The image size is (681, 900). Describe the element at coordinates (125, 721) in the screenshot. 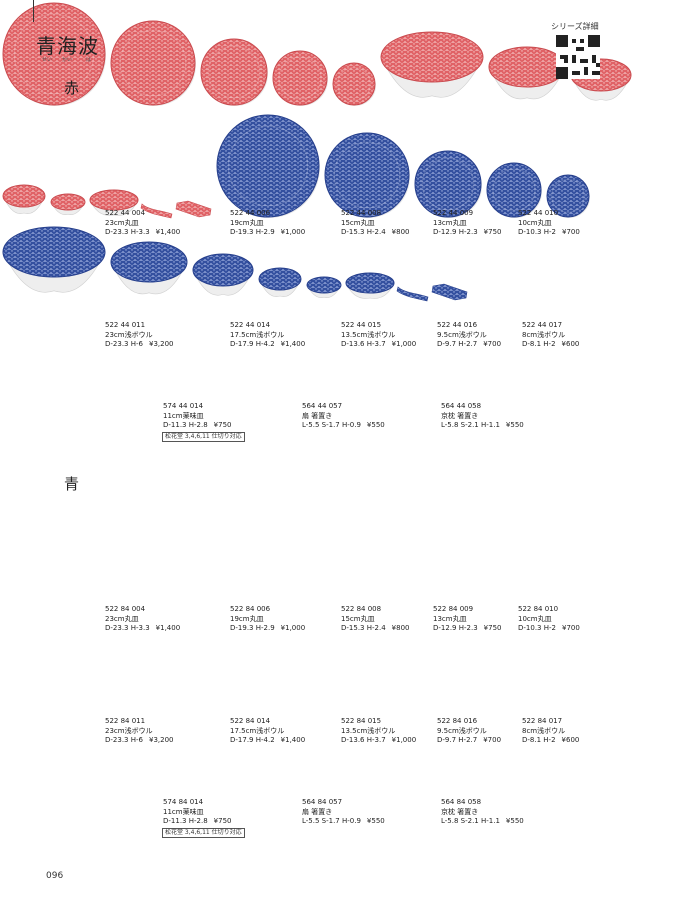

I see `product-code: 522 84 011` at that location.